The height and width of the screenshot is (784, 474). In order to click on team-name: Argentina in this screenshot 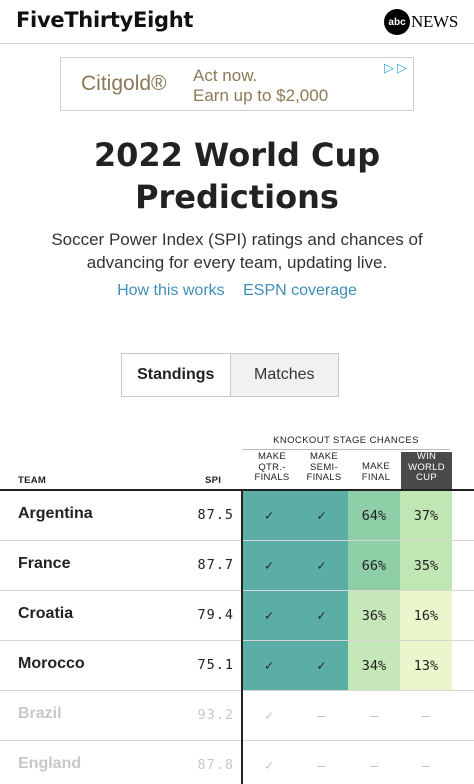, I will do `click(55, 513)`.